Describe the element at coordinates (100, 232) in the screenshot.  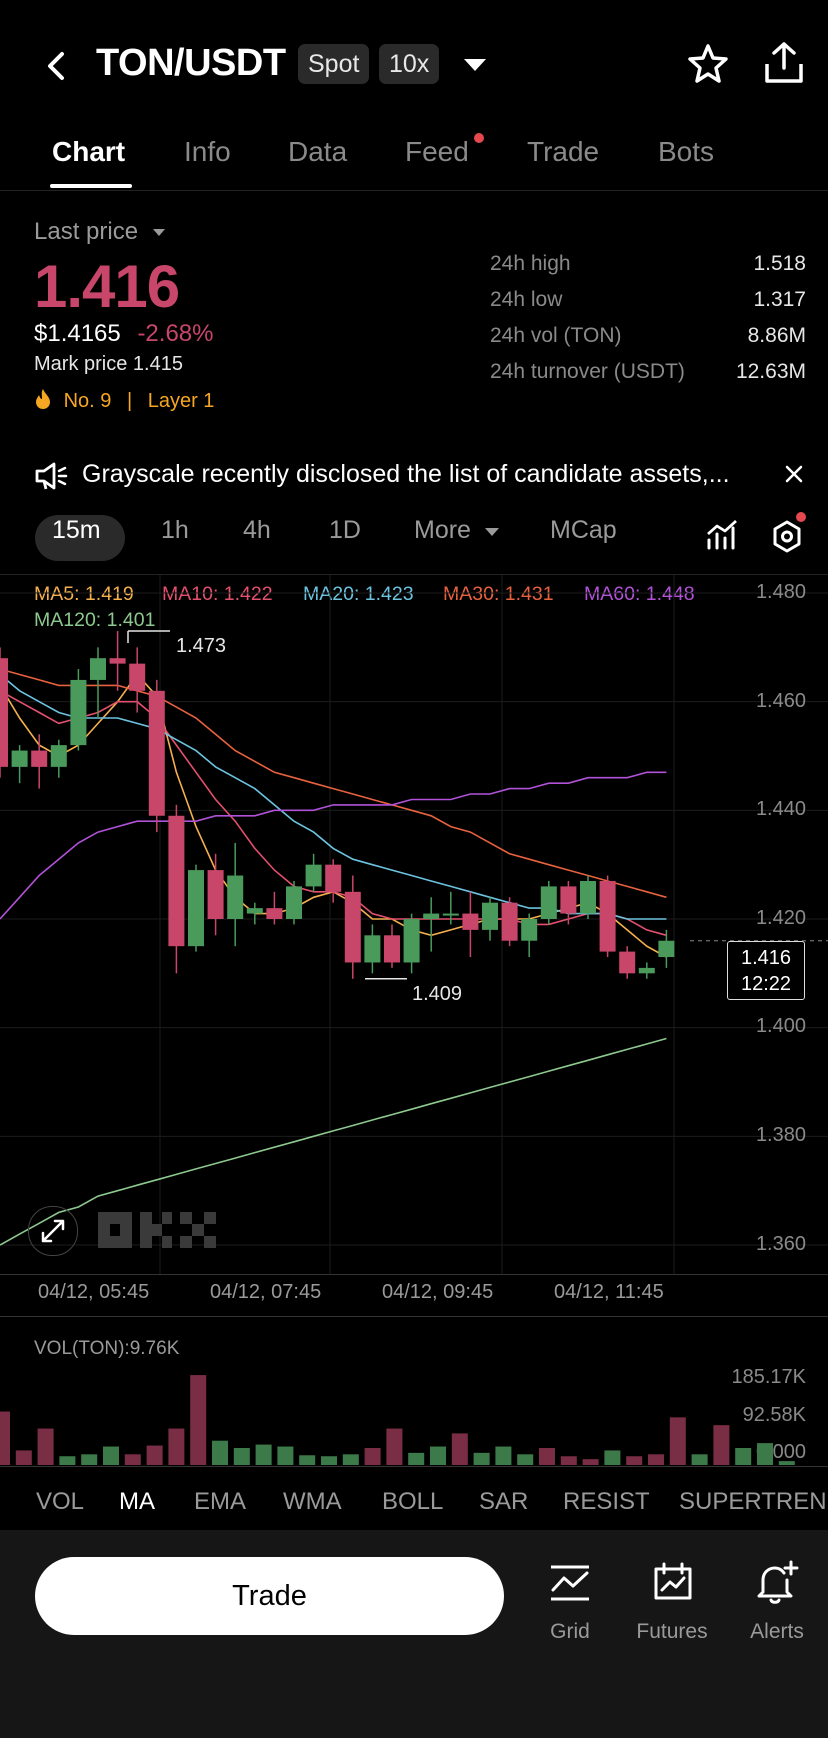
I see `last-price-selector: Last price` at that location.